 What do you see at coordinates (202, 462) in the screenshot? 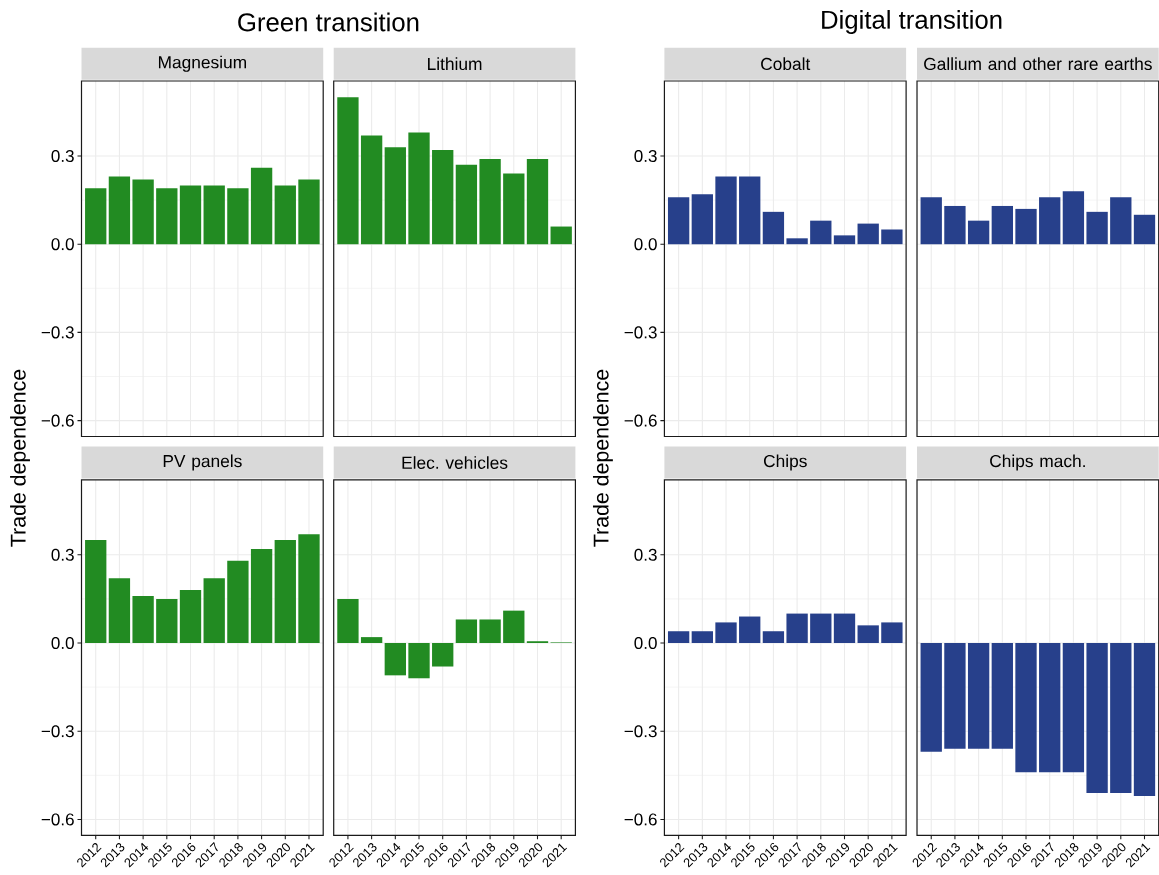
I see `chart-title: PV panels` at bounding box center [202, 462].